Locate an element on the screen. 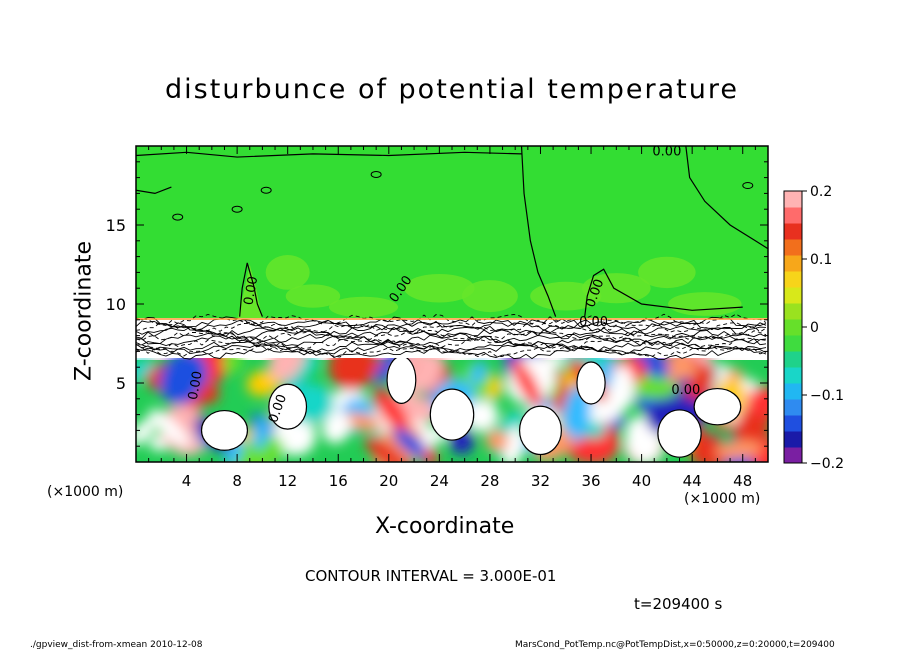 Image resolution: width=904 pixels, height=654 pixels. x-axis-label: X-coordinate is located at coordinates (445, 526).